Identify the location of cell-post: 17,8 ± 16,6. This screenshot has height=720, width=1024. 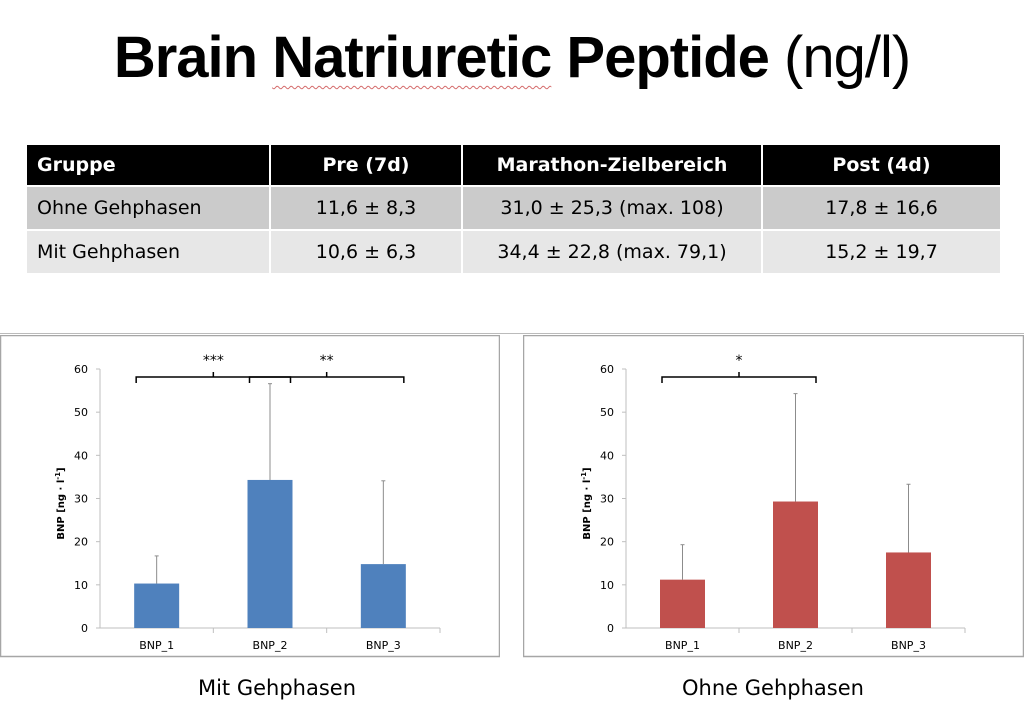
(882, 207).